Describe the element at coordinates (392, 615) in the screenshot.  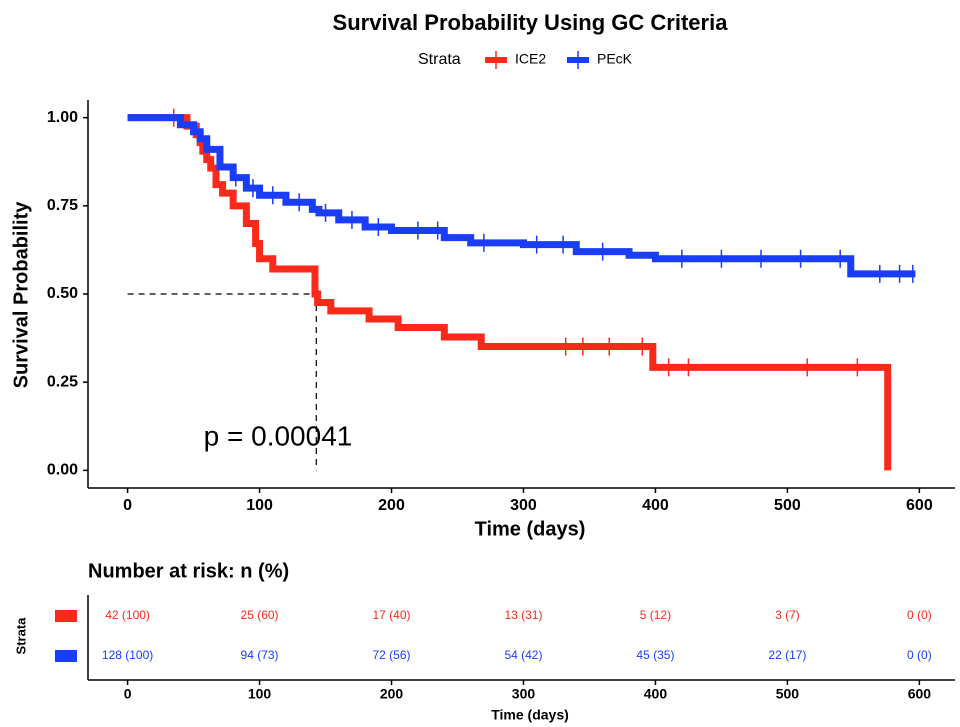
I see `risk-cell: 17 (40)` at that location.